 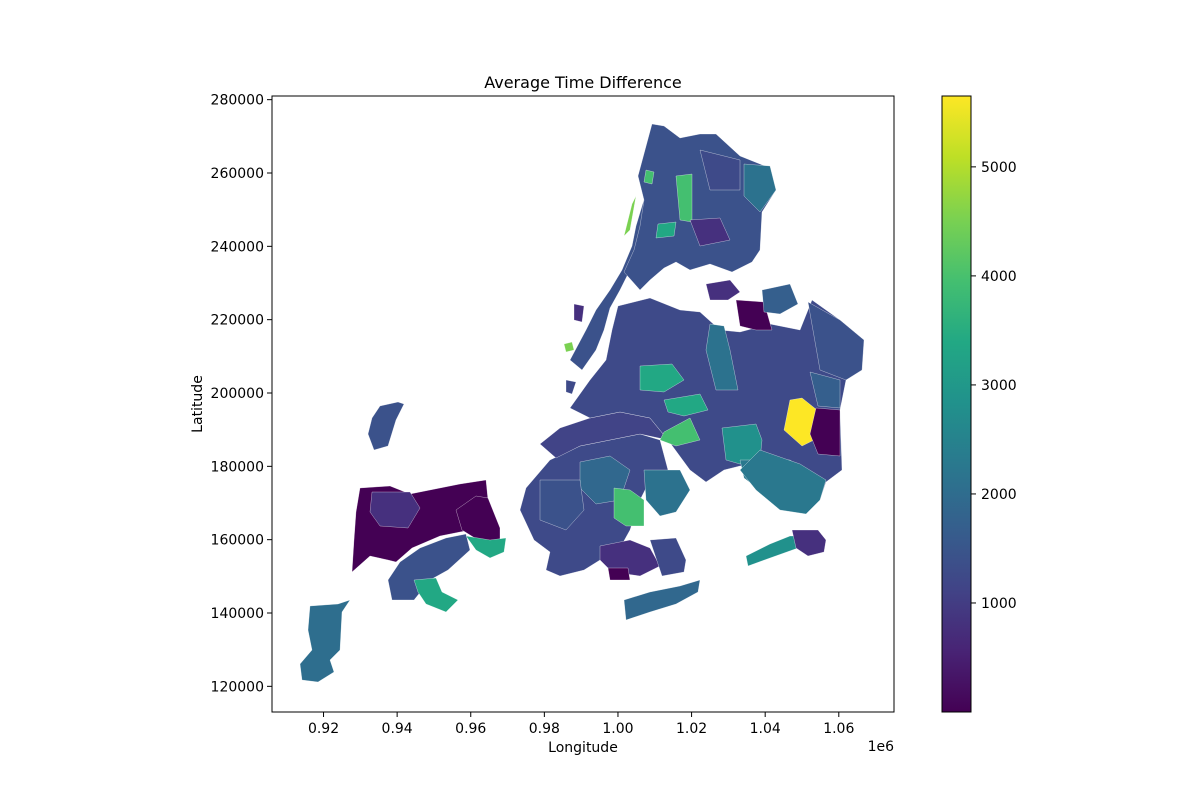 What do you see at coordinates (617, 729) in the screenshot?
I see `x-tick-label: 1.00` at bounding box center [617, 729].